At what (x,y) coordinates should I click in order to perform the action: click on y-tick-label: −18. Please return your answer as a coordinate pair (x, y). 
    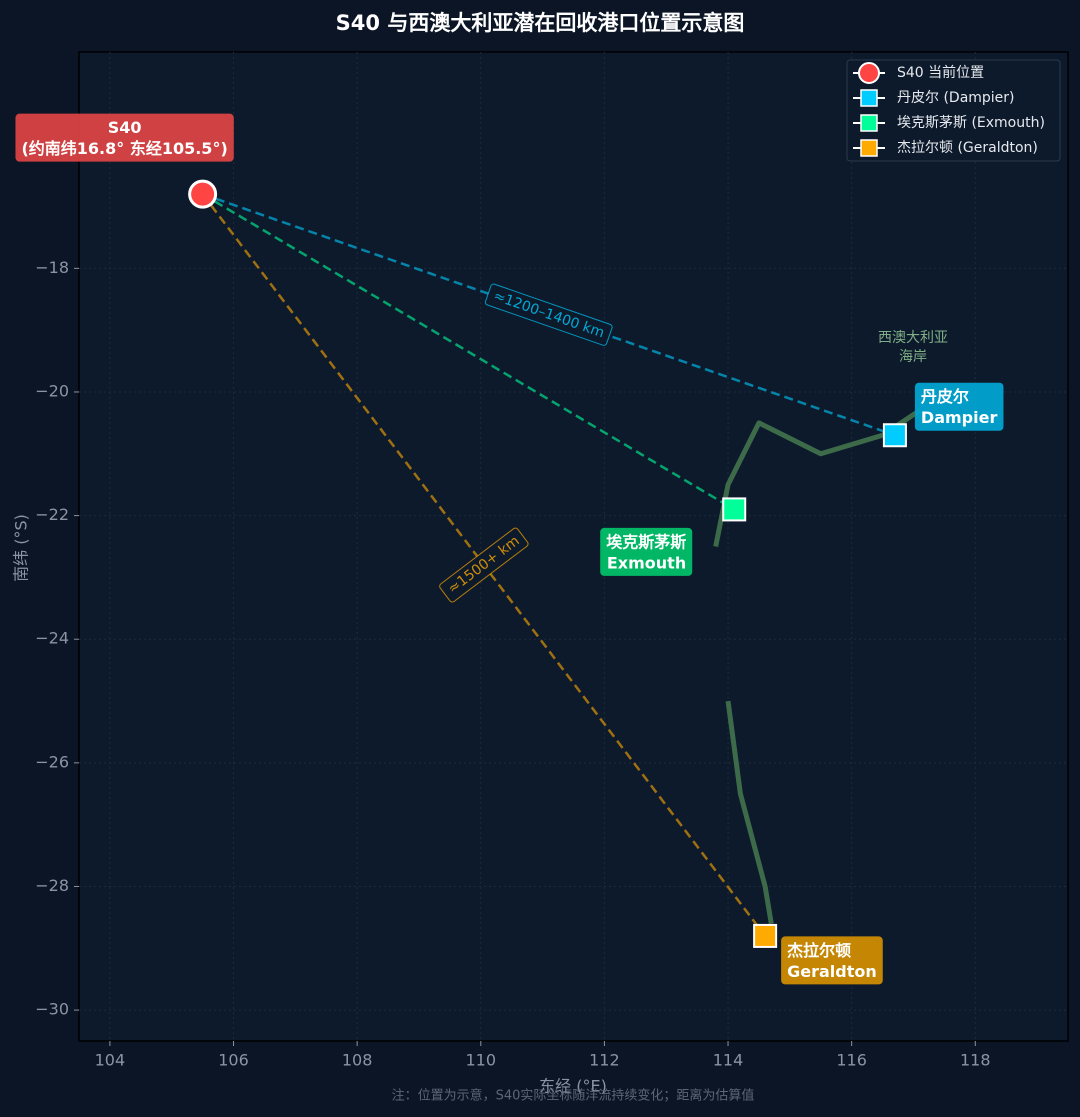
    Looking at the image, I should click on (52, 267).